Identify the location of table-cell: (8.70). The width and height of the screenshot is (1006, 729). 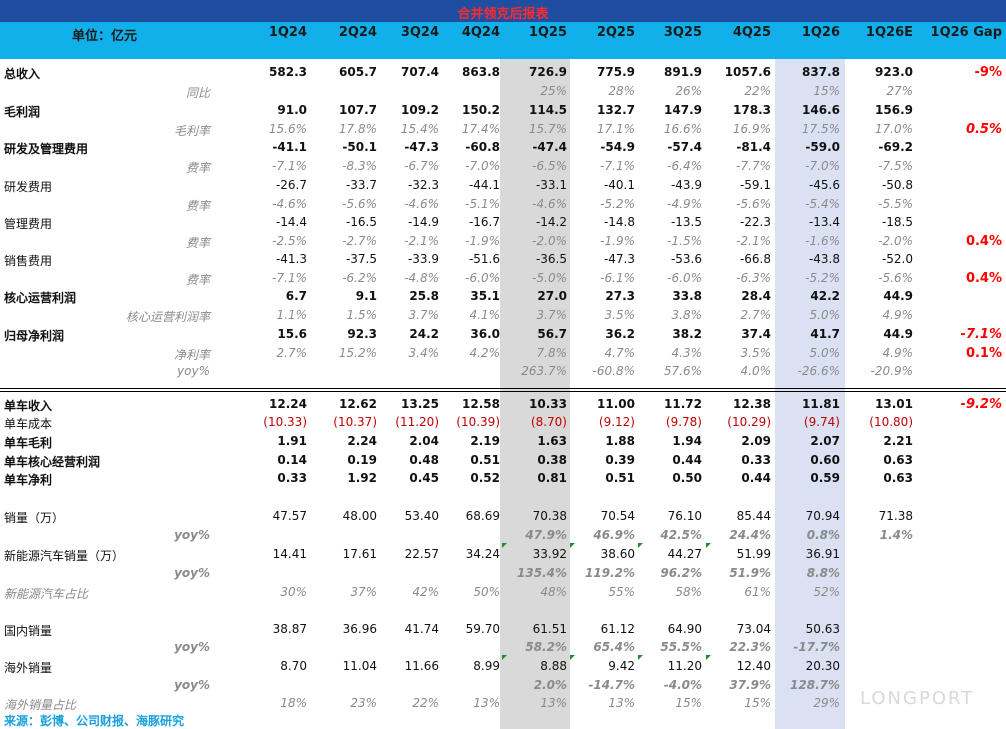
(548, 422).